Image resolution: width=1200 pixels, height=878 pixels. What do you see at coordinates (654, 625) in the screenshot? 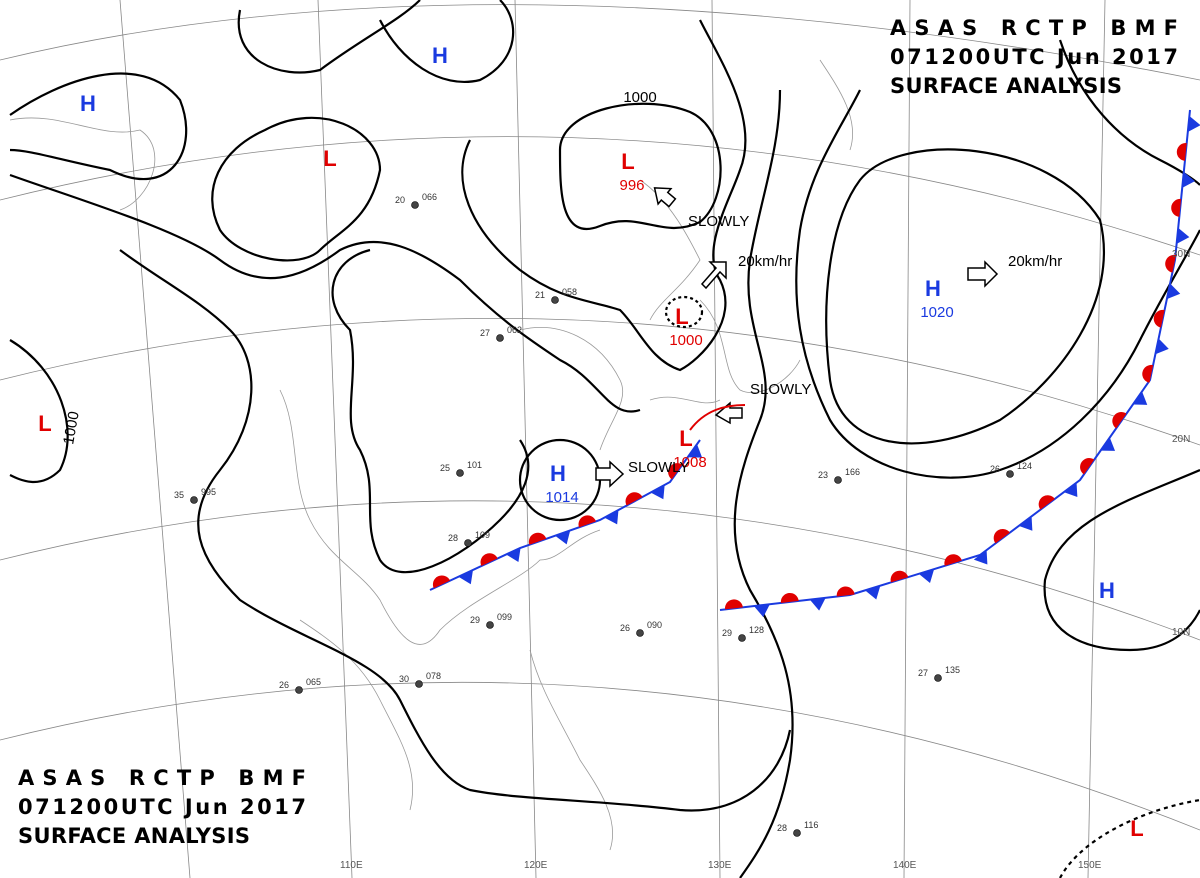
I see `station-pressure: 090` at bounding box center [654, 625].